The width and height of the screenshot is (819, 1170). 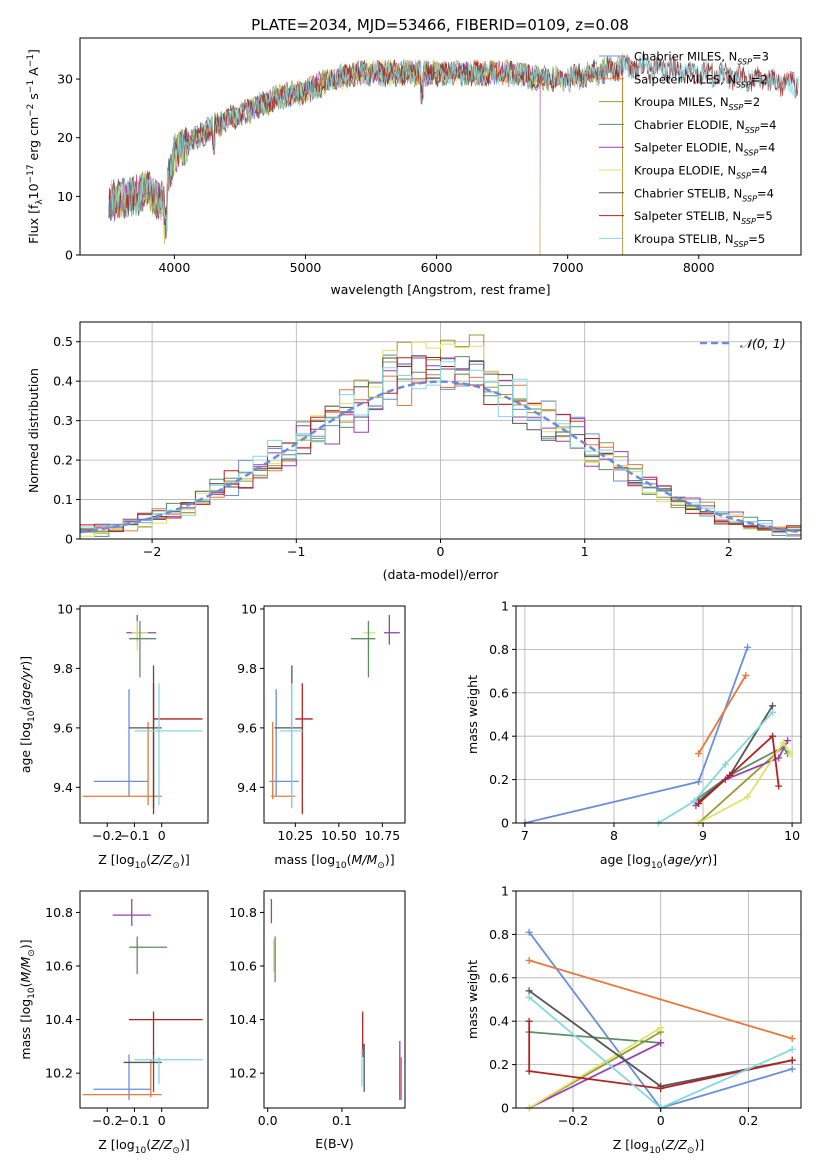 What do you see at coordinates (454, 145) in the screenshot?
I see `spectrum-line` at bounding box center [454, 145].